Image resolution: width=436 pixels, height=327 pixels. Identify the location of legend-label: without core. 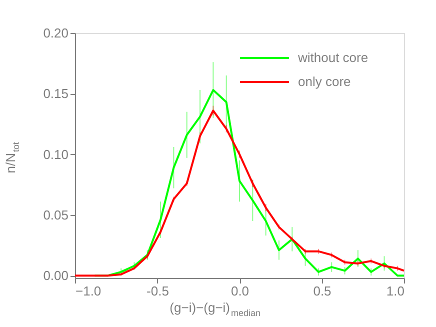
(332, 57).